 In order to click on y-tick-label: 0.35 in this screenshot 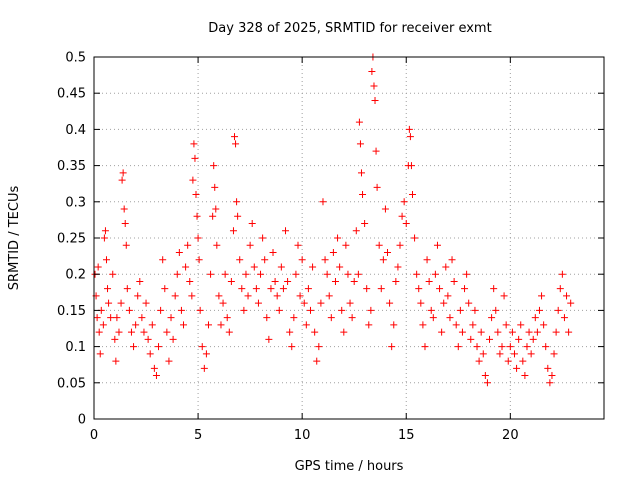, I will do `click(71, 166)`.